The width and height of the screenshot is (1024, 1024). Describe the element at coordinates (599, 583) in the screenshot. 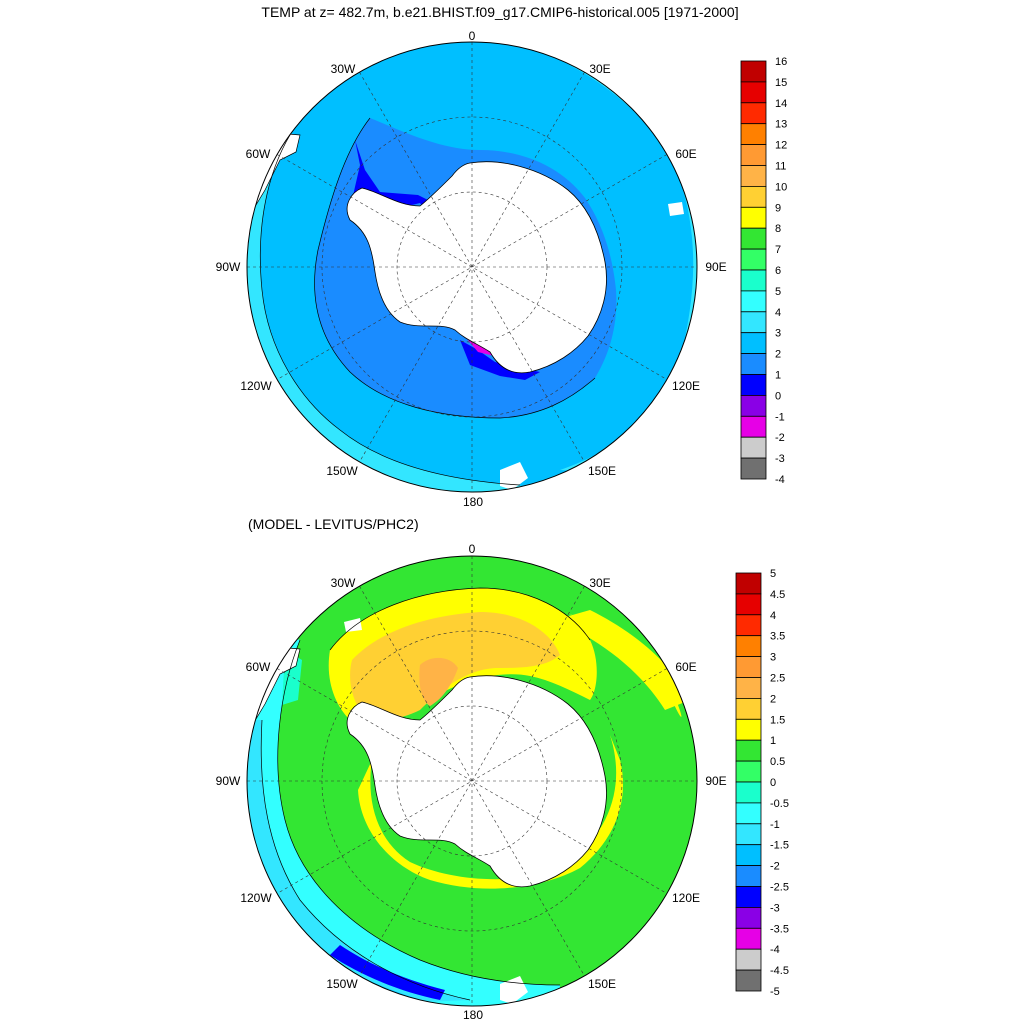

I see `bottom-lon-30e: 30E` at that location.